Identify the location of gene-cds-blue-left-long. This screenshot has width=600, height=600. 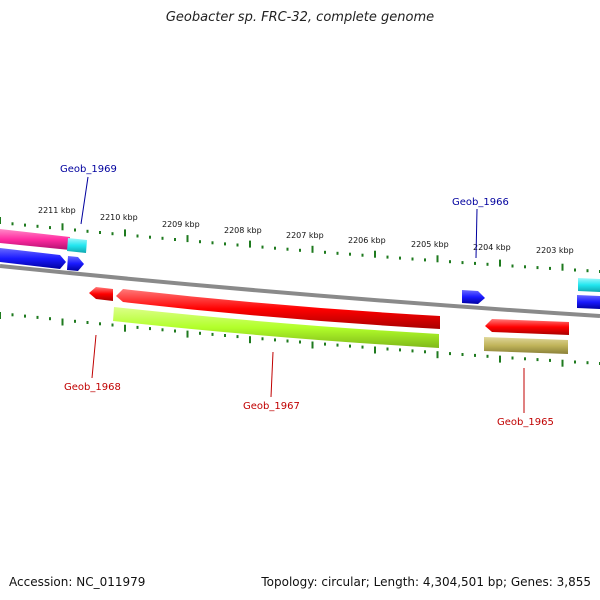
(33, 258).